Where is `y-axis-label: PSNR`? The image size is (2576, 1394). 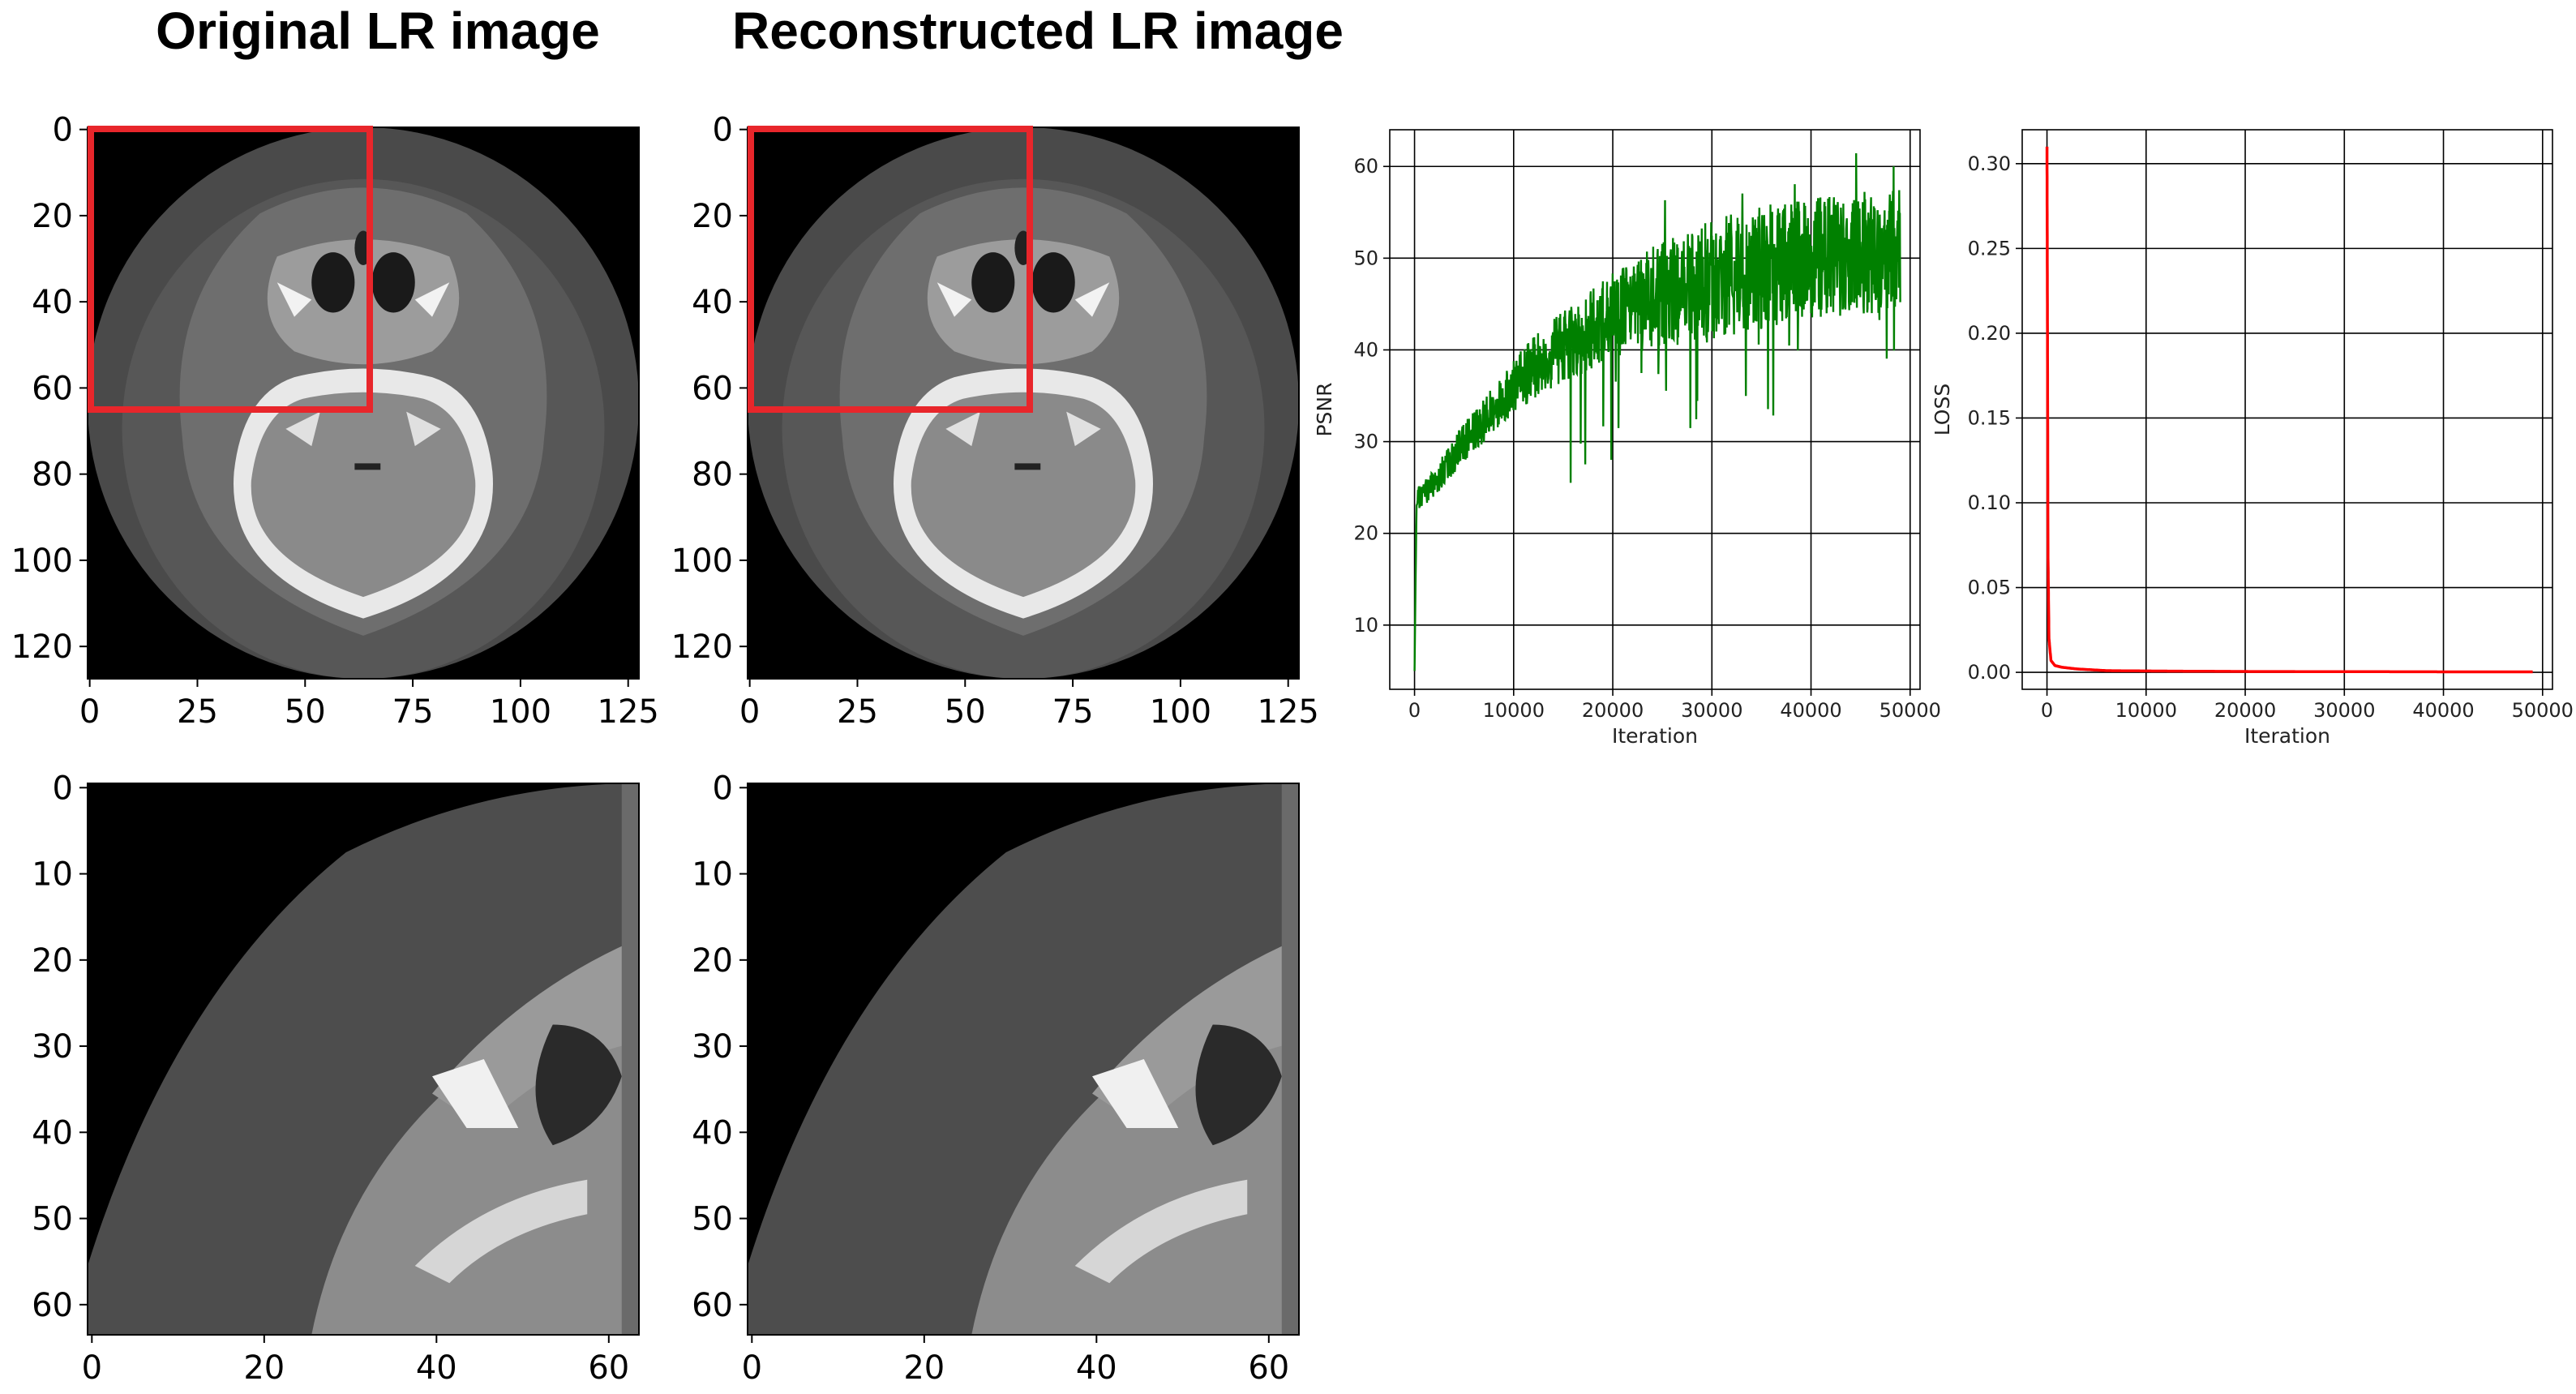
y-axis-label: PSNR is located at coordinates (1324, 409).